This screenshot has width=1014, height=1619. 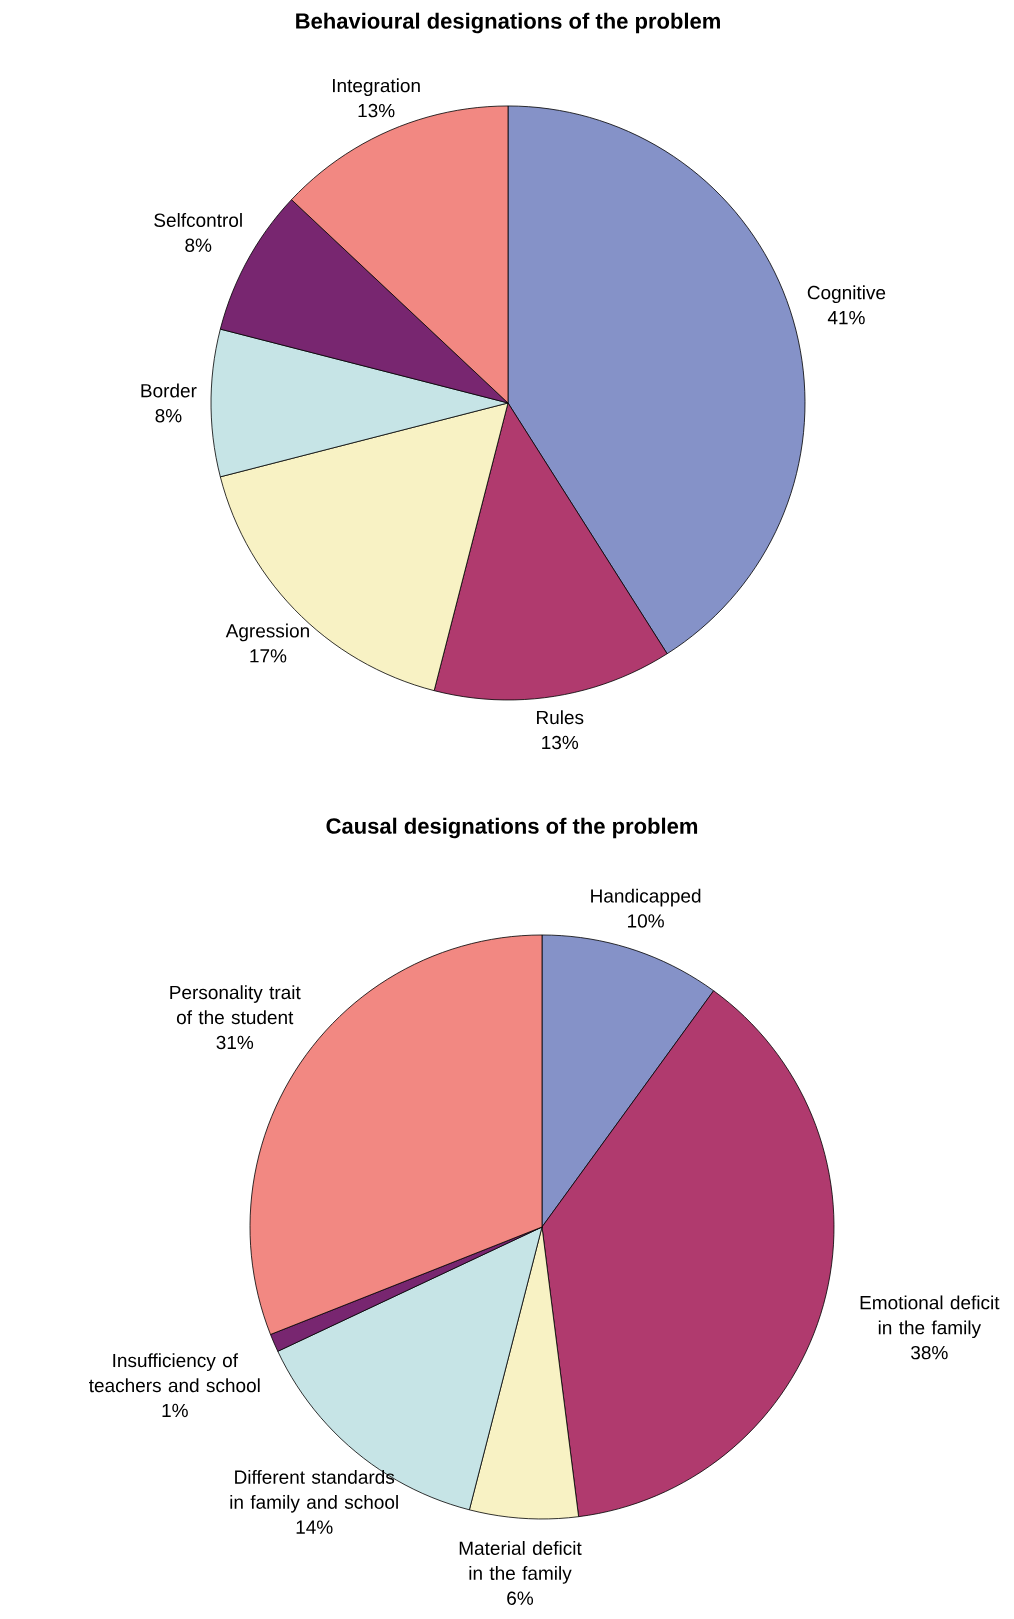 I want to click on slice-label: Cognitive, so click(x=846, y=294).